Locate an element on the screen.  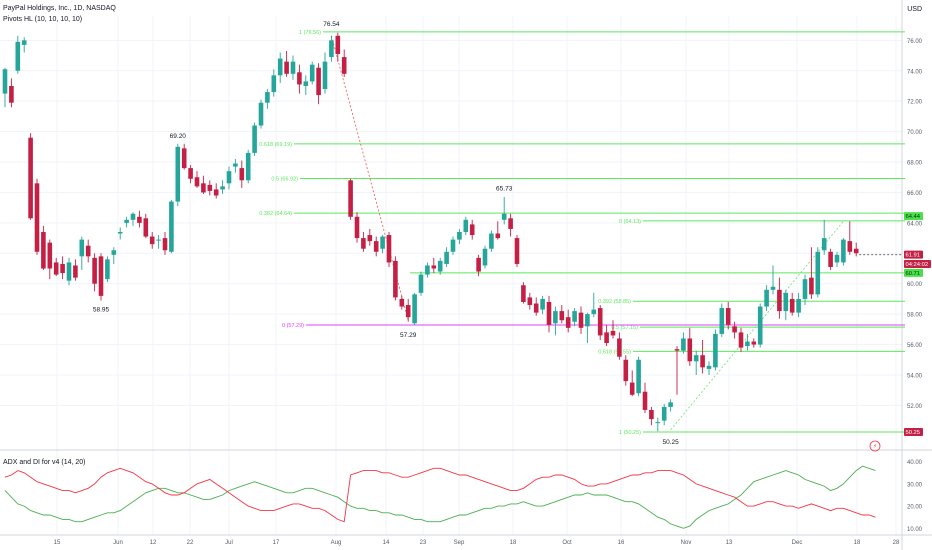
lightning-icon: ⚡ is located at coordinates (875, 446).